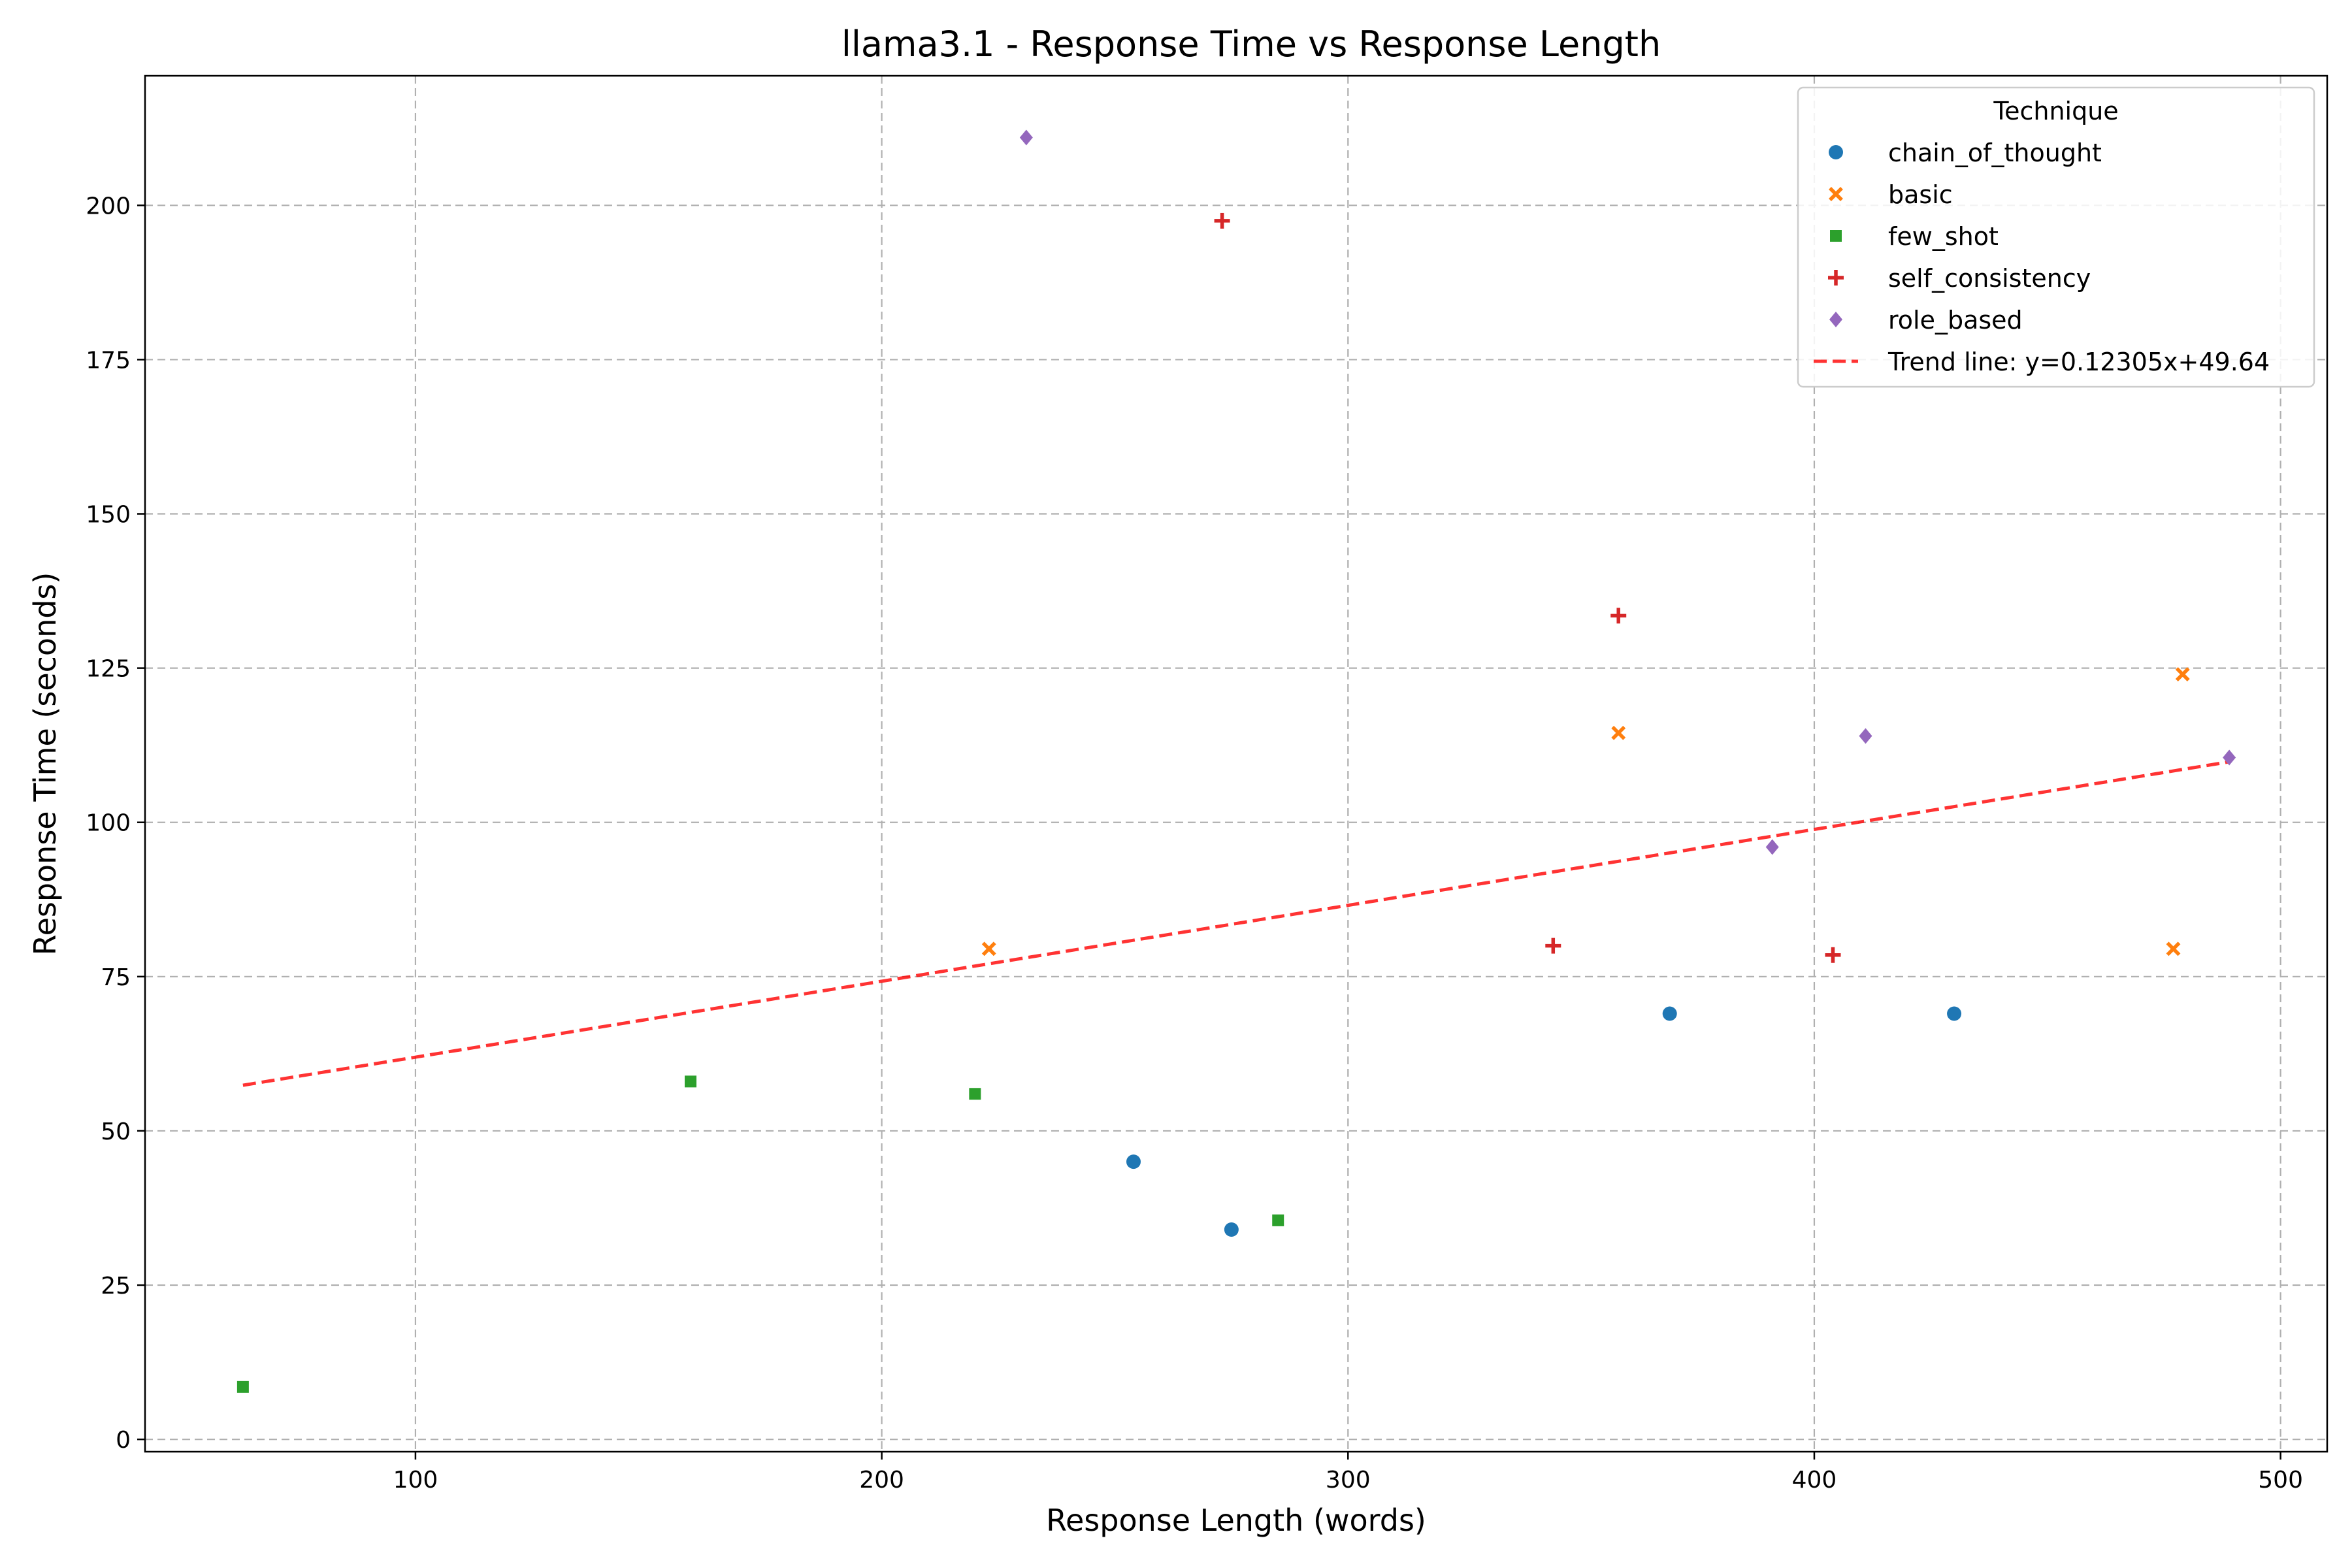  What do you see at coordinates (1814, 1480) in the screenshot?
I see `x-tick-label: 400` at bounding box center [1814, 1480].